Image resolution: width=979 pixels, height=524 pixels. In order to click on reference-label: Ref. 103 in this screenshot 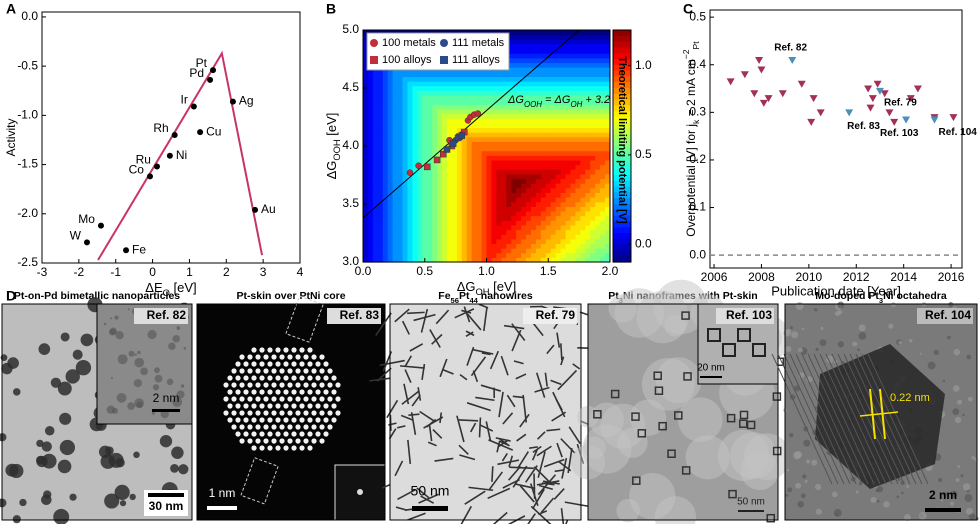, I will do `click(749, 315)`.